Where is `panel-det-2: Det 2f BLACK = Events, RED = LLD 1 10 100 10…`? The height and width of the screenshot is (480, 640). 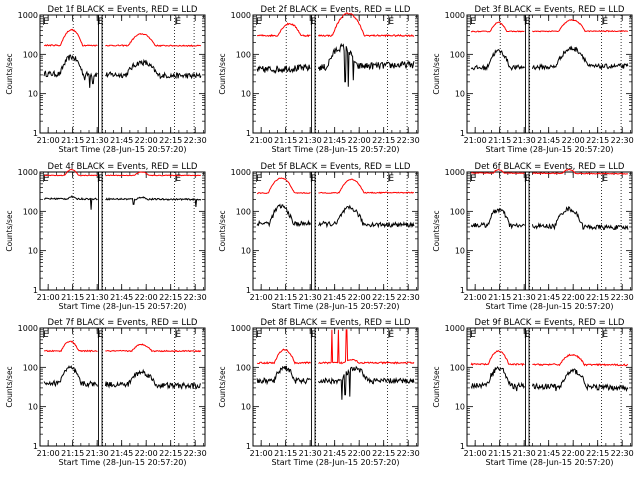
panel-det-2: Det 2f BLACK = Events, RED = LLD 1 10 100 10… is located at coordinates (319, 79).